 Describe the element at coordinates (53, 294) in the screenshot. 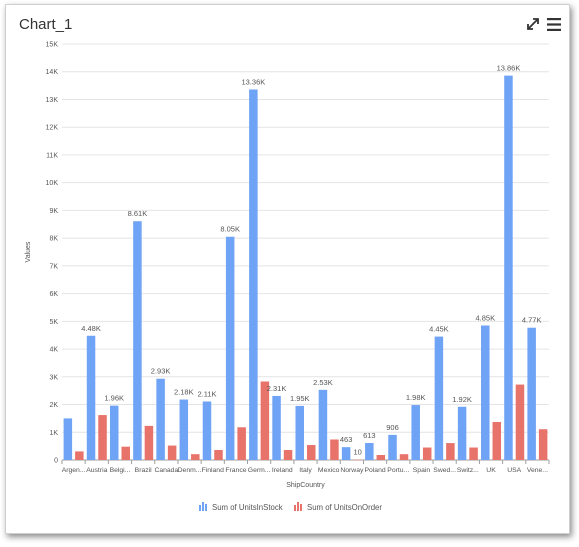

I see `y-tick-label: 6K` at that location.